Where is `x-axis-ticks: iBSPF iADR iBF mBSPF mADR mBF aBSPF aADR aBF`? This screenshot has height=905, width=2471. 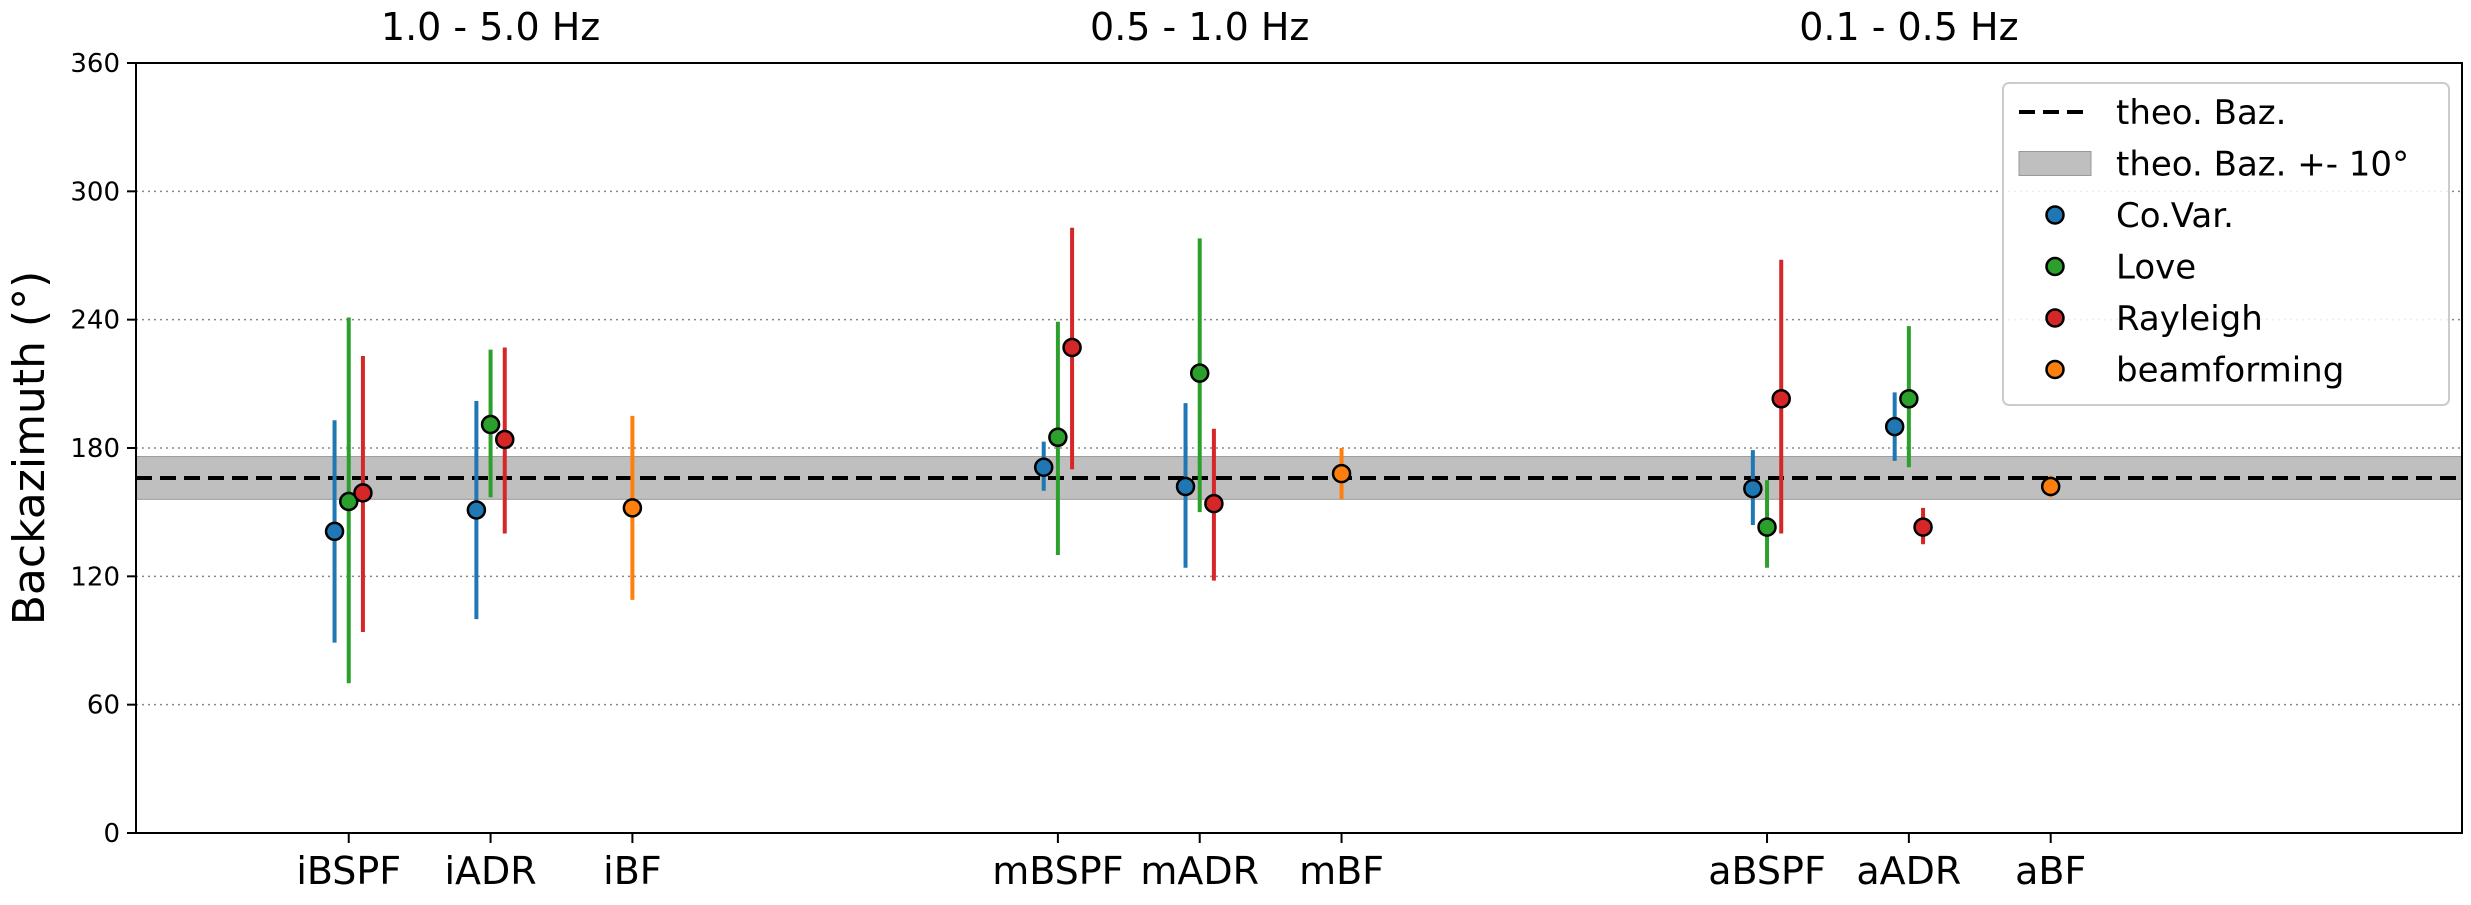 x-axis-ticks: iBSPF iADR iBF mBSPF mADR mBF aBSPF aADR aBF is located at coordinates (1191, 863).